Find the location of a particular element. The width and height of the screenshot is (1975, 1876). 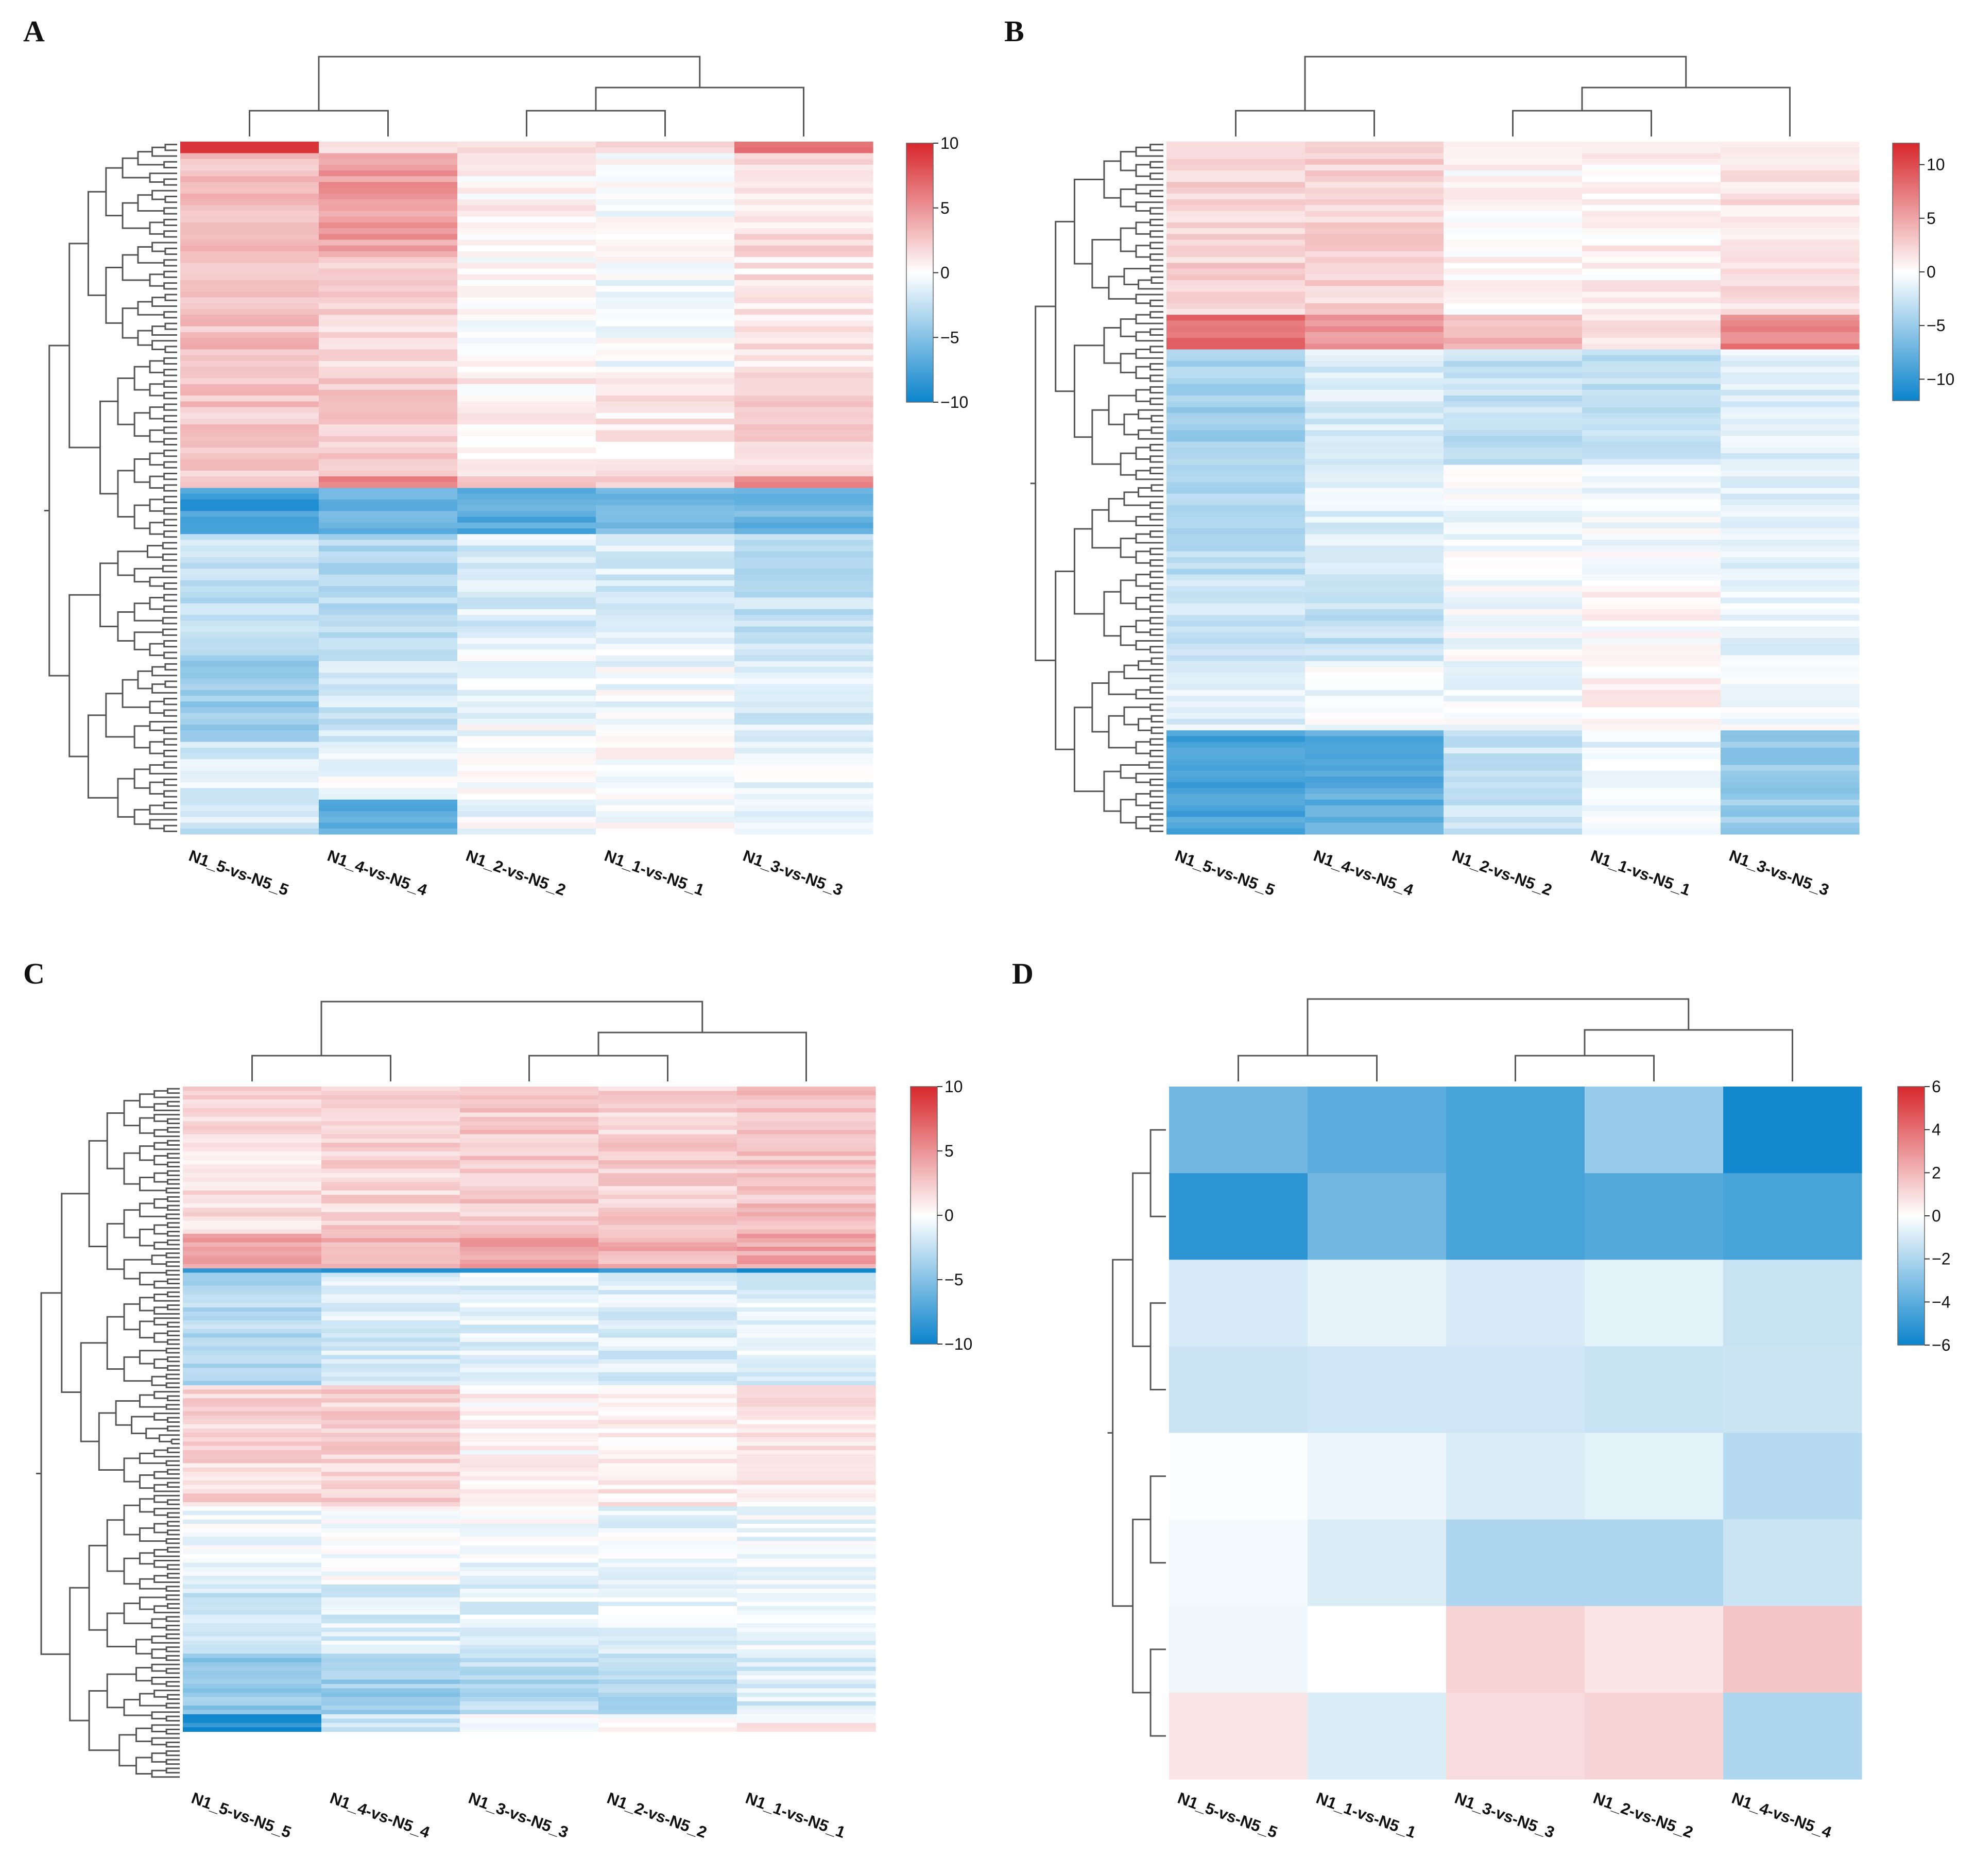

column-label: N1_2-vs-N5_2 is located at coordinates (515, 873).